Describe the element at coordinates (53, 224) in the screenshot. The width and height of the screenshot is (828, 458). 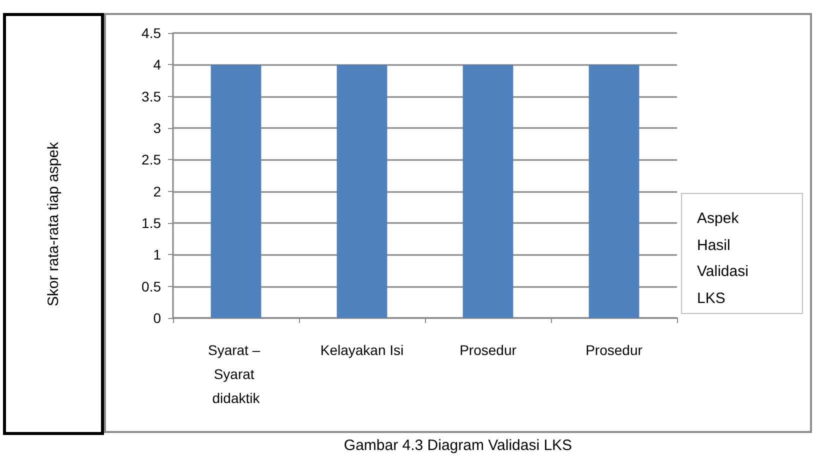
I see `text: Skor rata-rata tiap aspek` at that location.